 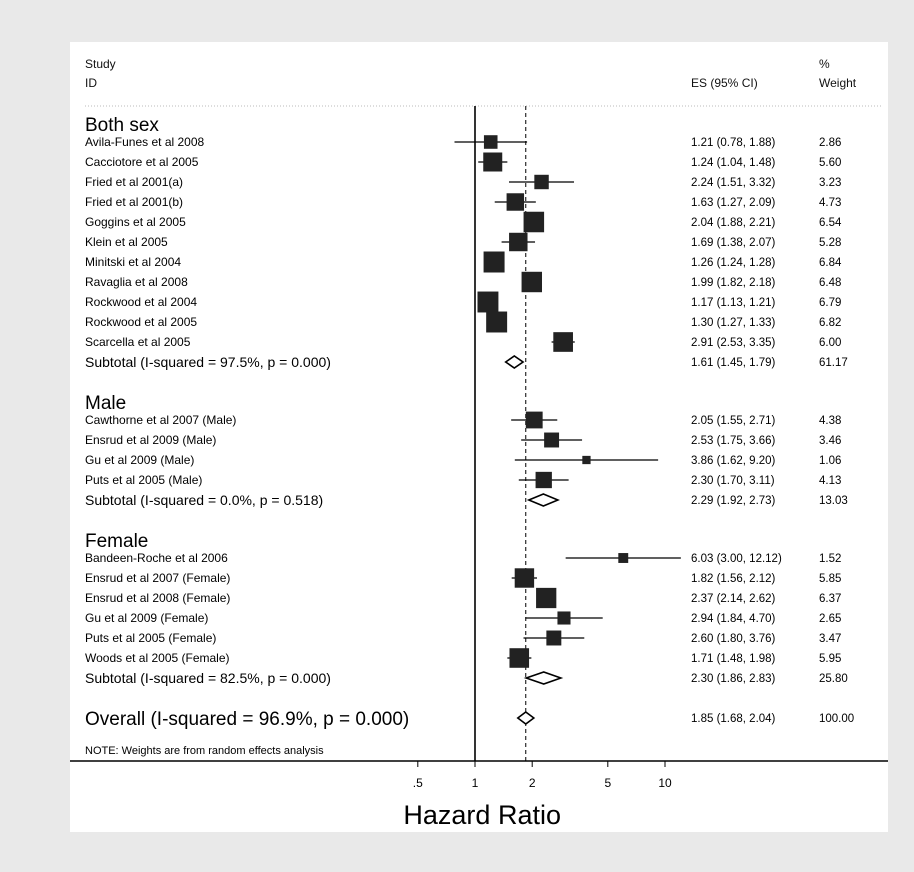 What do you see at coordinates (830, 639) in the screenshot?
I see `weight-value: 3.47` at bounding box center [830, 639].